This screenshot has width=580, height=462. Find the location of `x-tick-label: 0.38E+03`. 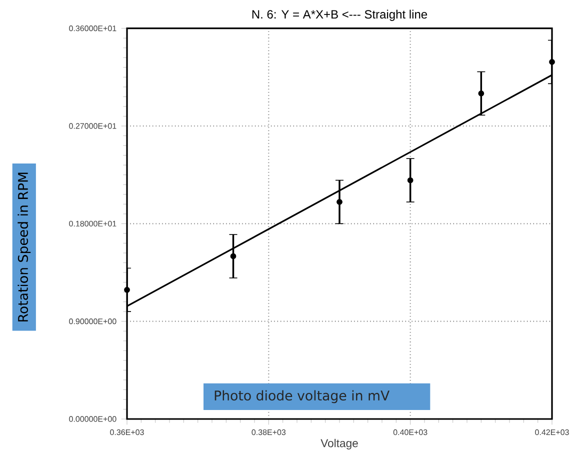

x-tick-label: 0.38E+03 is located at coordinates (269, 432).